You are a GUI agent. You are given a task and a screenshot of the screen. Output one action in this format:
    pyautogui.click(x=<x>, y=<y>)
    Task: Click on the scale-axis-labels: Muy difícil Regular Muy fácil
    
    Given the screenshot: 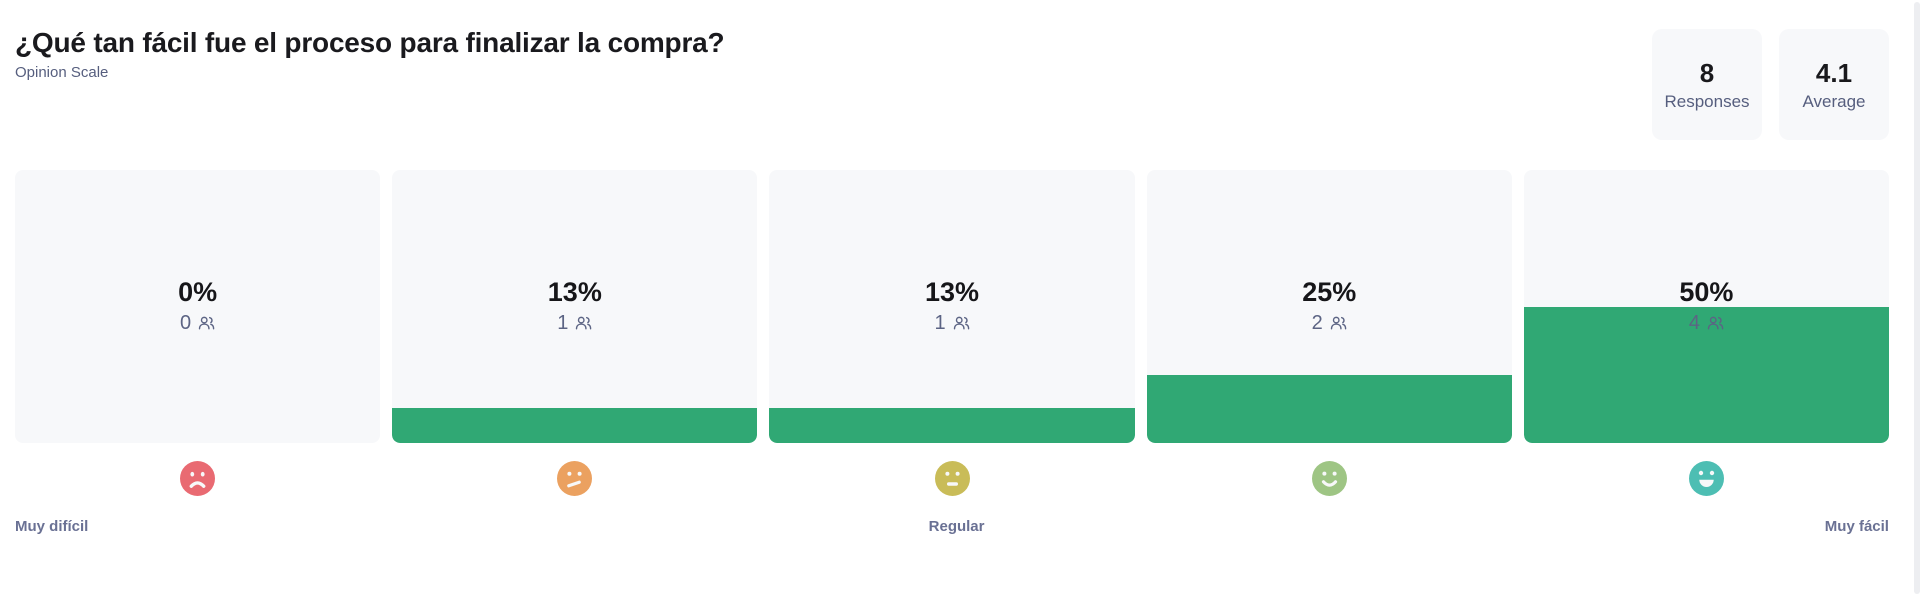 What is the action you would take?
    pyautogui.click(x=952, y=526)
    